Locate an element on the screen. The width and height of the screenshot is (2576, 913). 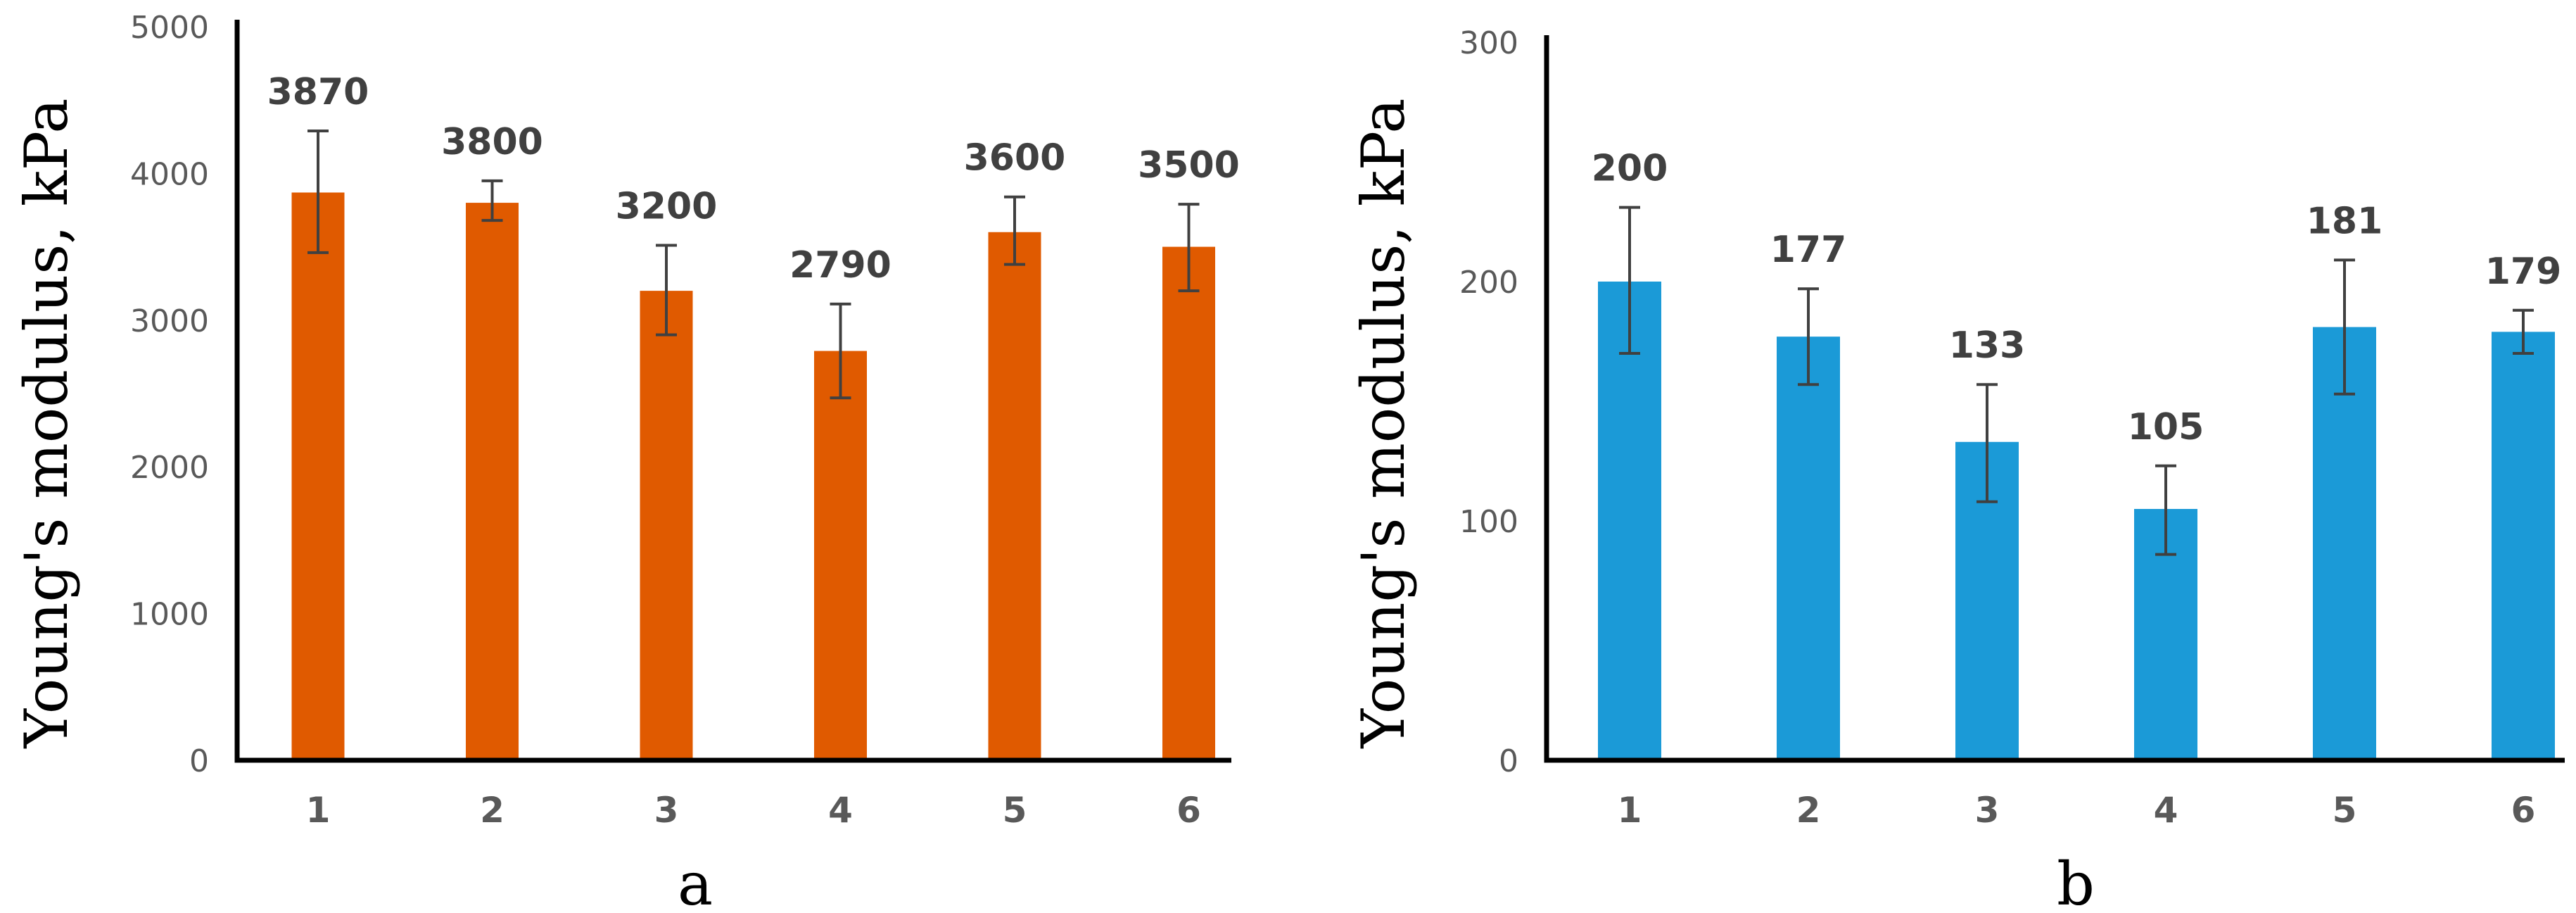
data-label: 179 is located at coordinates (2523, 272).